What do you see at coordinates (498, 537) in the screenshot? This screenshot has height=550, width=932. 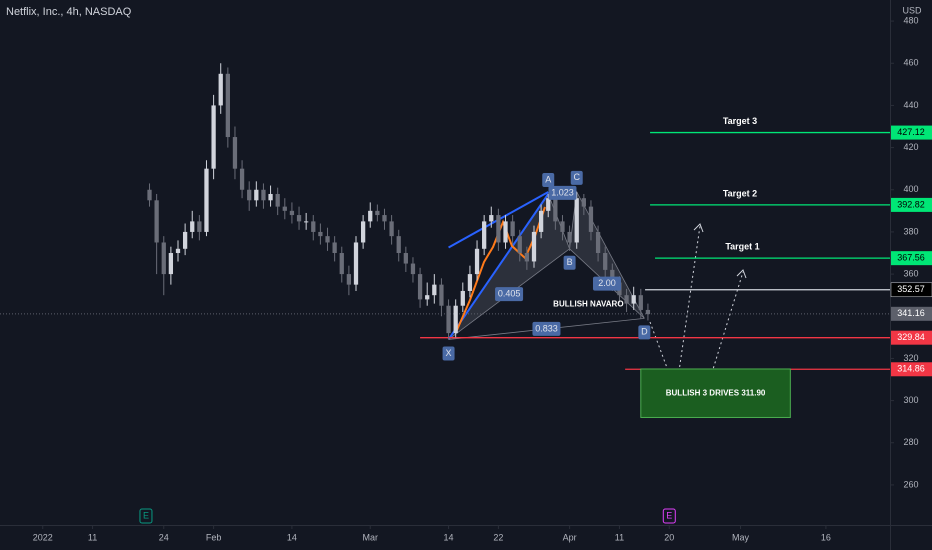 I see `x-tick-label: 22` at bounding box center [498, 537].